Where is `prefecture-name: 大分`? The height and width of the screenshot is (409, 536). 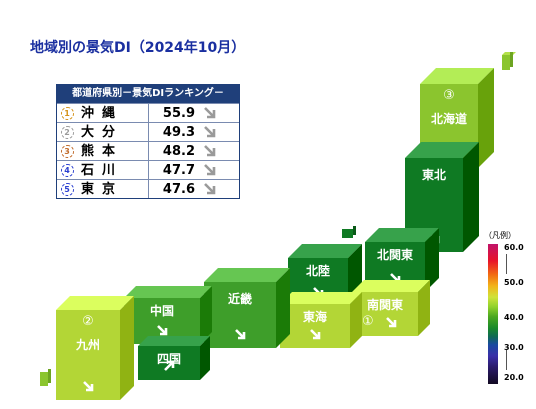
prefecture-name: 大分 is located at coordinates (113, 132).